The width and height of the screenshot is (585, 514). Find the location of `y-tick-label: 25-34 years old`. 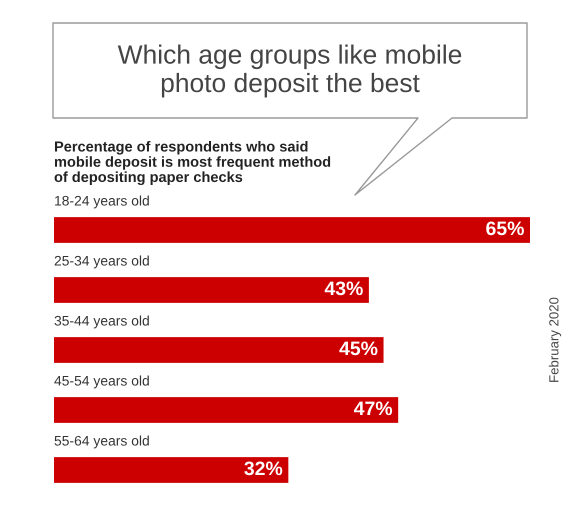

y-tick-label: 25-34 years old is located at coordinates (101, 261).